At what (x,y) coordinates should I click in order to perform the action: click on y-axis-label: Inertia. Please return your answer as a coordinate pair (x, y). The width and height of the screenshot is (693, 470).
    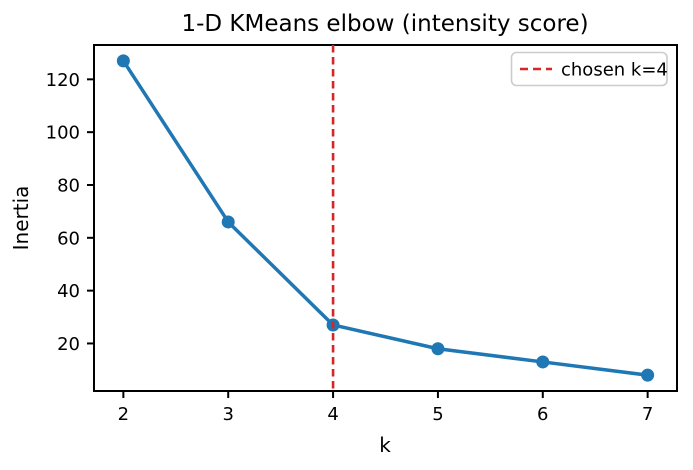
    Looking at the image, I should click on (21, 218).